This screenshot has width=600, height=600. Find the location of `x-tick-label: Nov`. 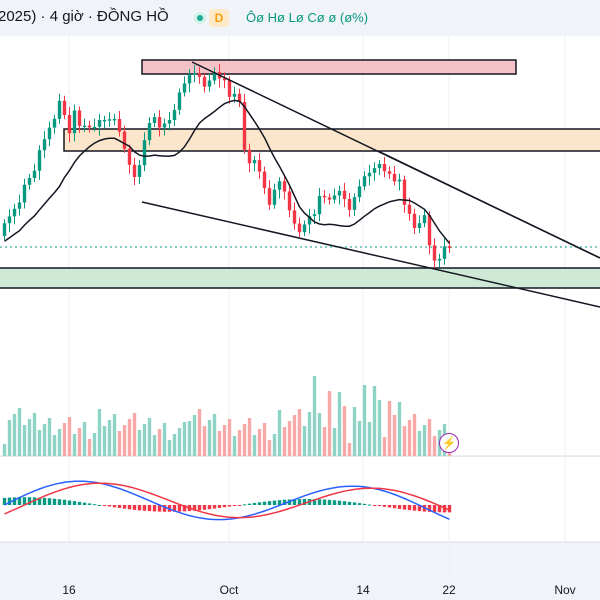

x-tick-label: Nov is located at coordinates (564, 590).